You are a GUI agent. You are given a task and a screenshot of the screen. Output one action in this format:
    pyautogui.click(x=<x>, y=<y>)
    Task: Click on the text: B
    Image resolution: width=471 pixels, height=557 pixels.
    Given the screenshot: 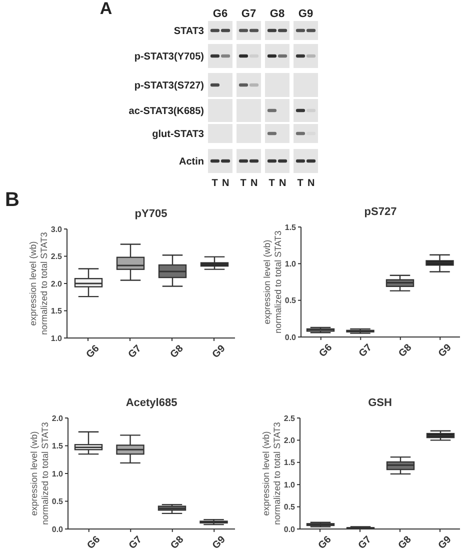 What is the action you would take?
    pyautogui.click(x=12, y=200)
    